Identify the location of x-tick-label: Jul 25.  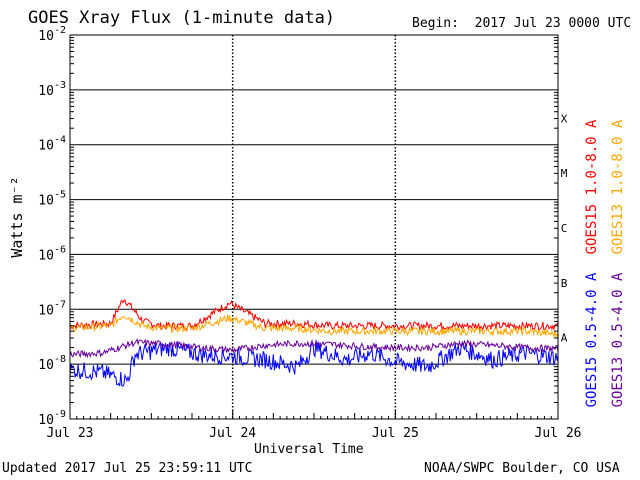
(395, 433).